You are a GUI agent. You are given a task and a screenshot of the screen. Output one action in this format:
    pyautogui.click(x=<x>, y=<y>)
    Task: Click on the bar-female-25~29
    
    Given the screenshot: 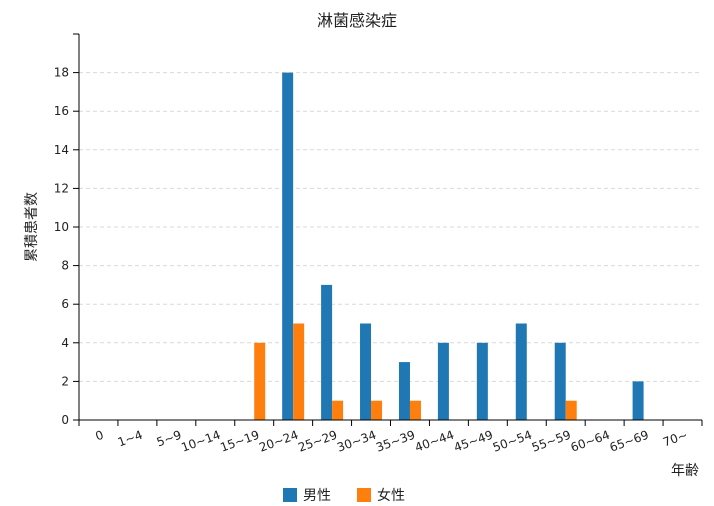 What is the action you would take?
    pyautogui.click(x=338, y=410)
    